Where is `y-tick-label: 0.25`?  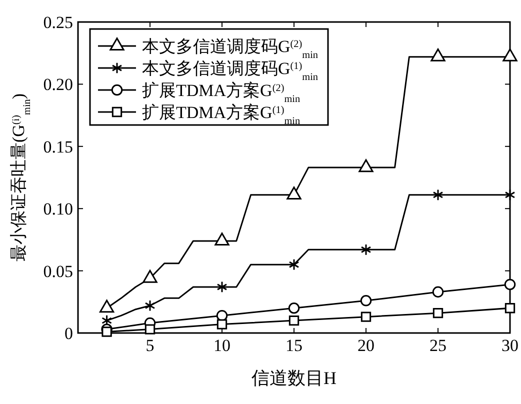
y-tick-label: 0.25 is located at coordinates (58, 22).